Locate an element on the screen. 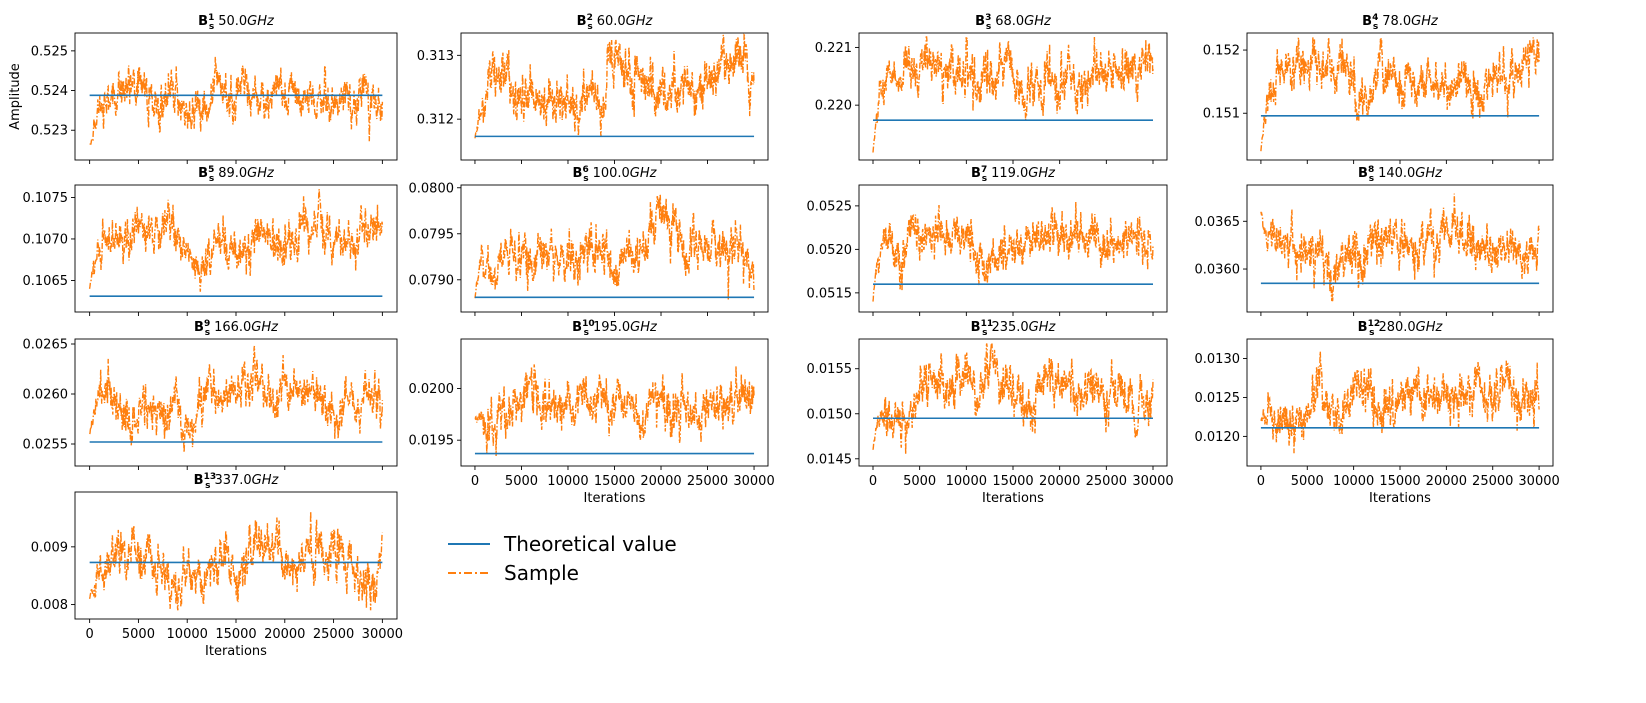 Image resolution: width=1646 pixels, height=703 pixels. legend-item-theoretical: Theoretical value is located at coordinates (562, 544).